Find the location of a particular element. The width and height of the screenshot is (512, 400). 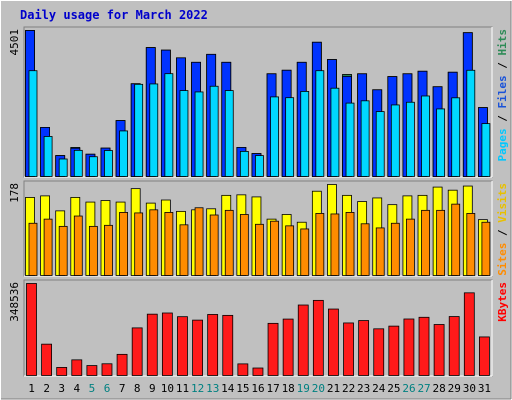

x-tick-label: 2 is located at coordinates (46, 388).